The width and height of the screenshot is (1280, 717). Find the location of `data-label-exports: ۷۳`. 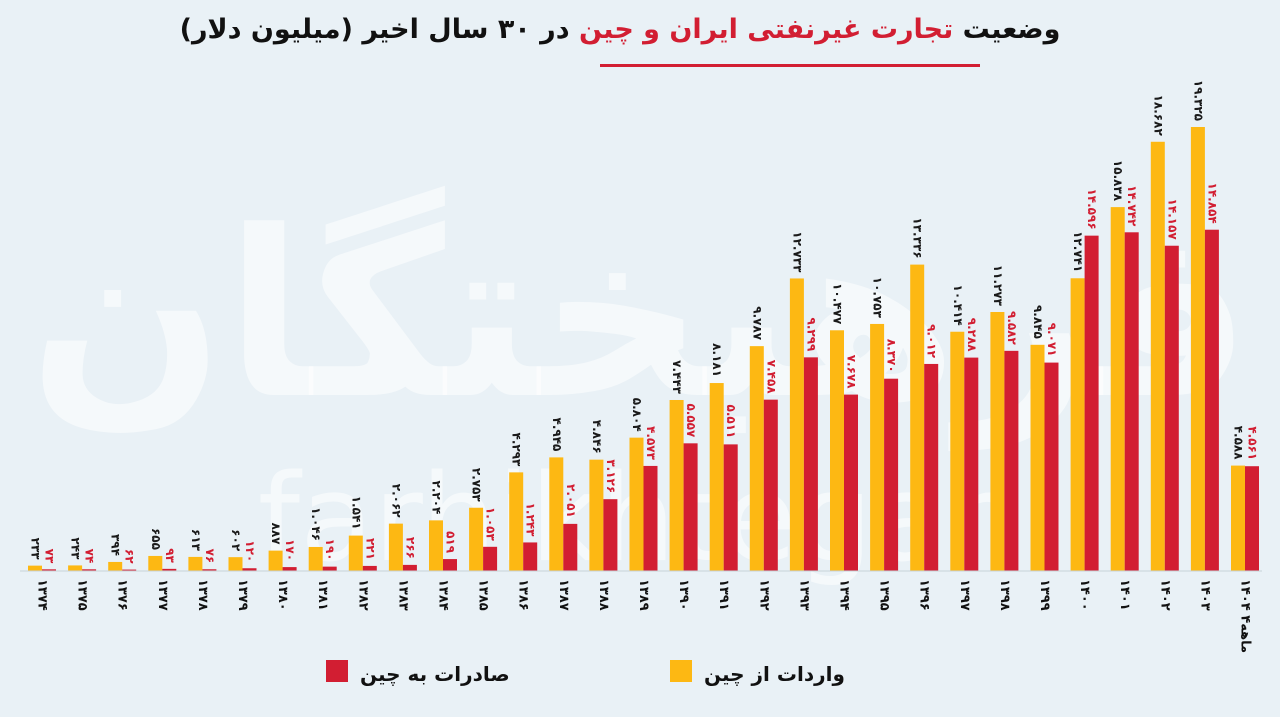

data-label-exports: ۷۳ is located at coordinates (50, 556).